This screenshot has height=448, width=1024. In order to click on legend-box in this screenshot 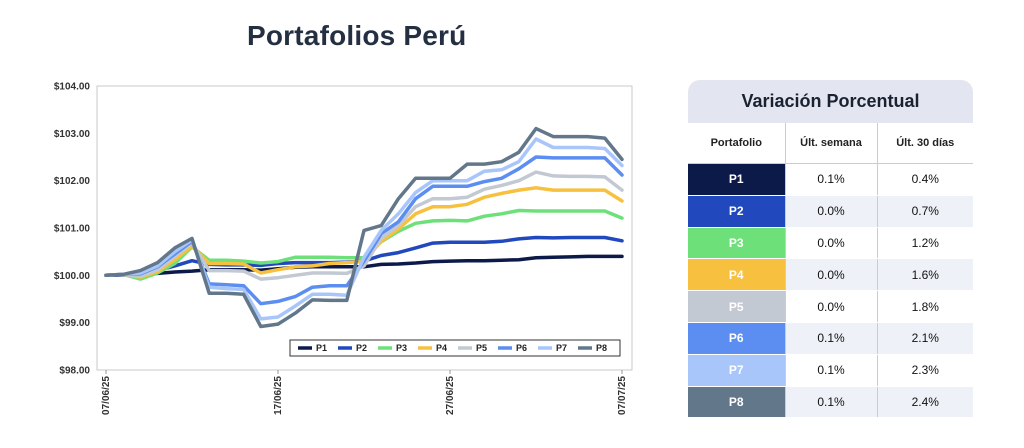, I will do `click(455, 348)`.